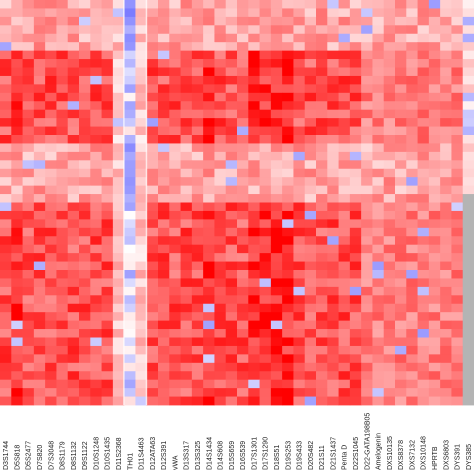 The height and width of the screenshot is (474, 474). I want to click on x-tick-label: DXS6803, so click(446, 455).